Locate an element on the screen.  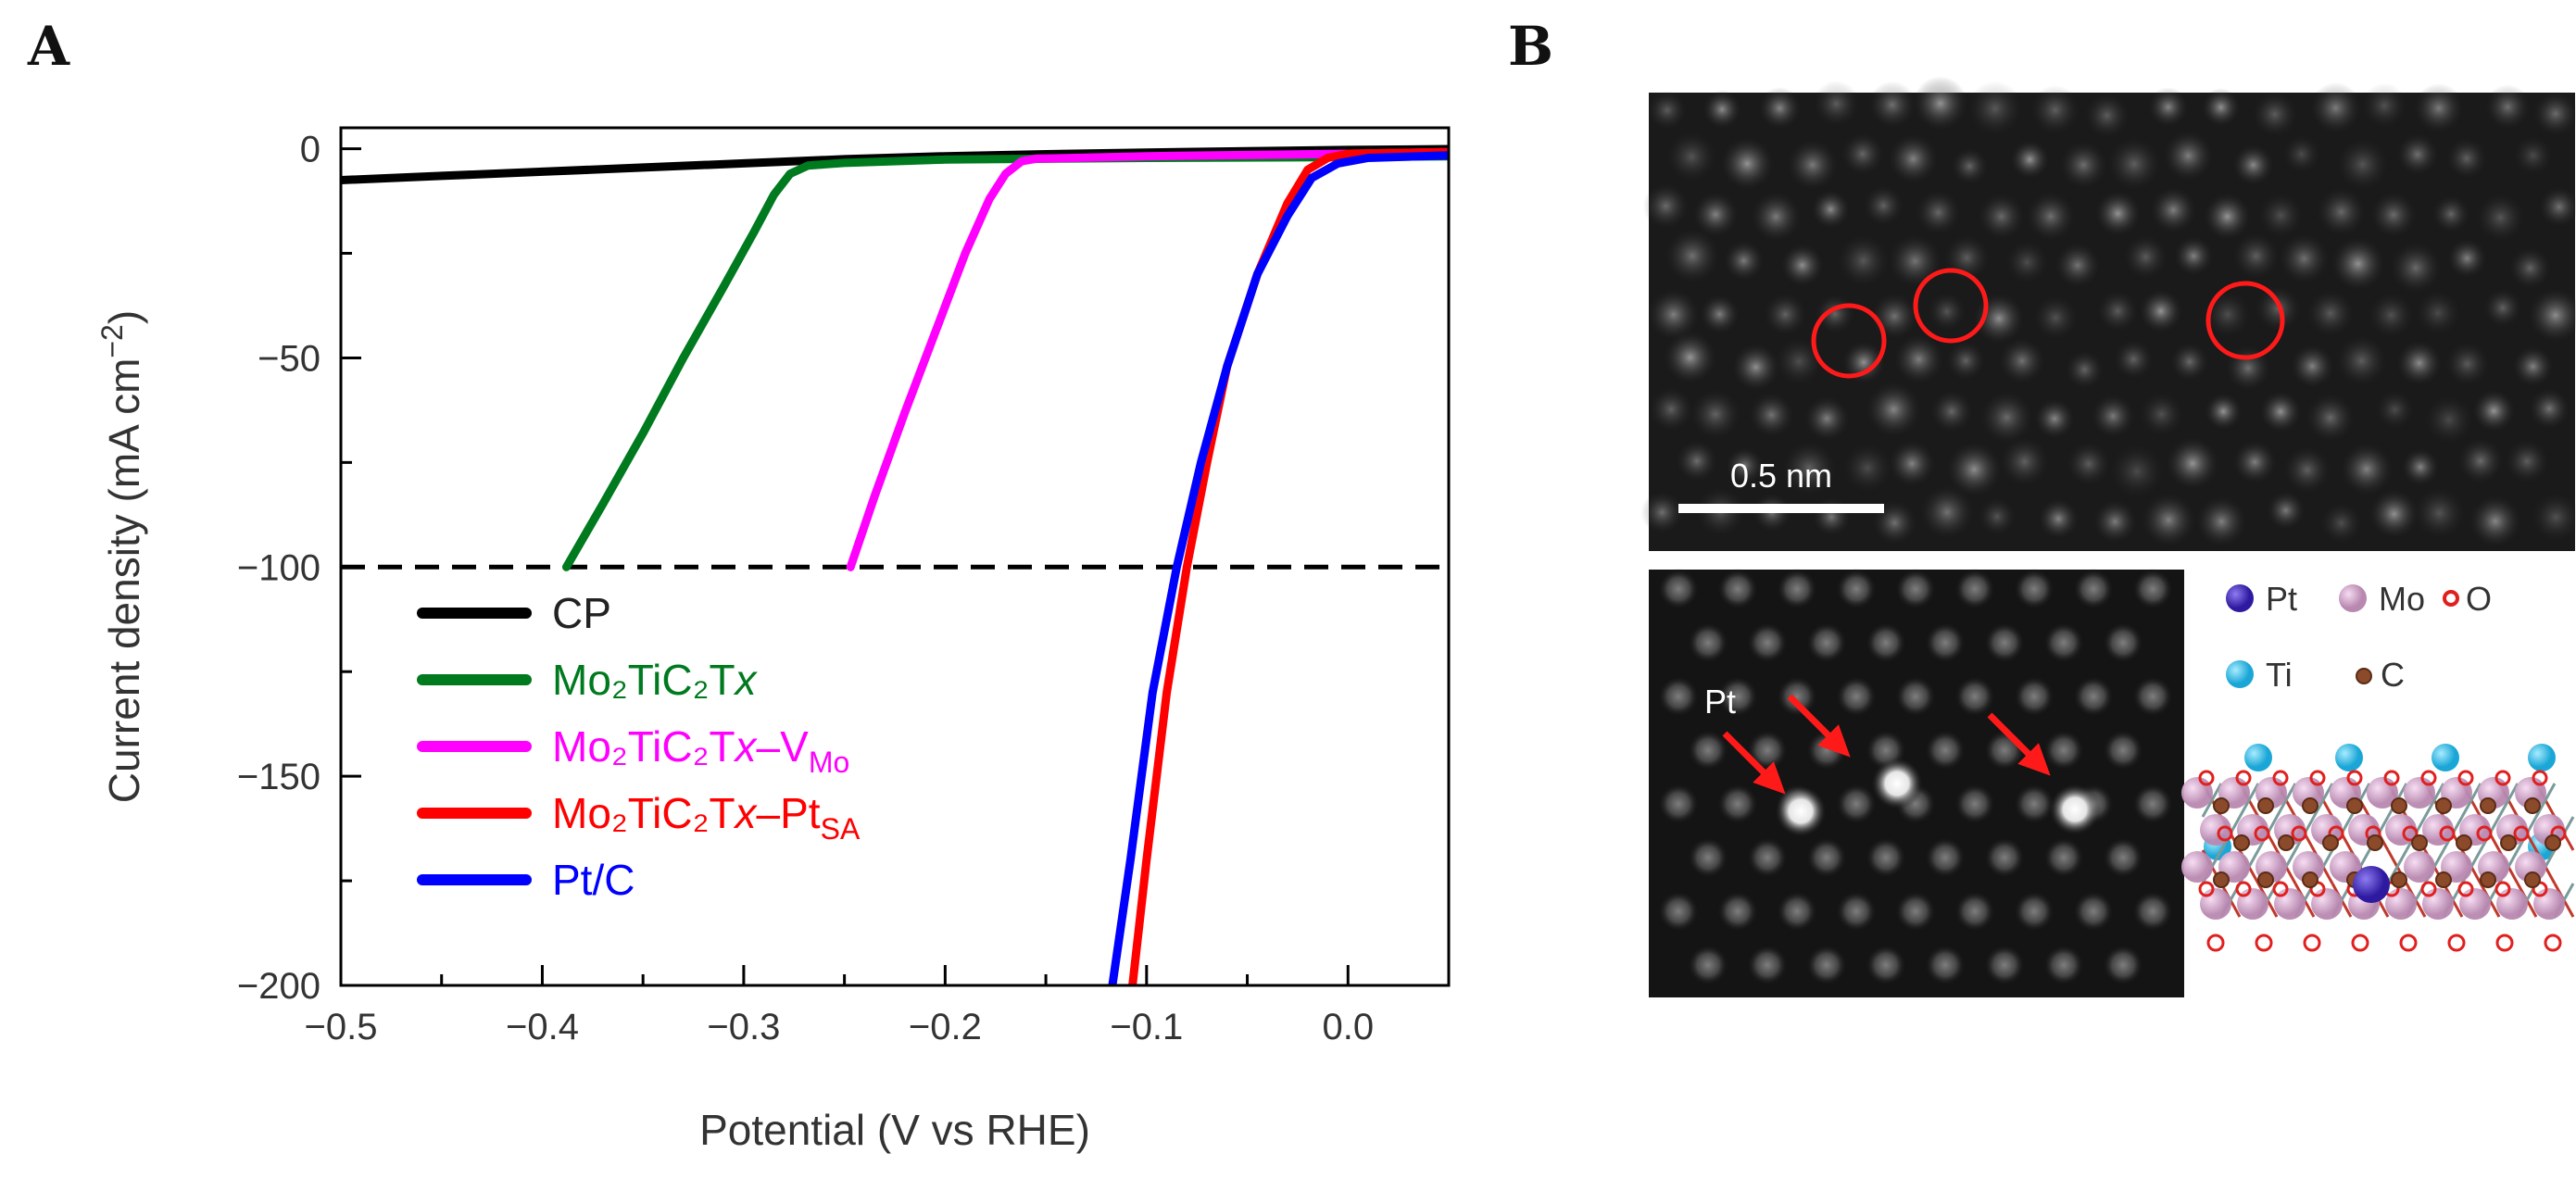
legend-label: CP is located at coordinates (581, 613).